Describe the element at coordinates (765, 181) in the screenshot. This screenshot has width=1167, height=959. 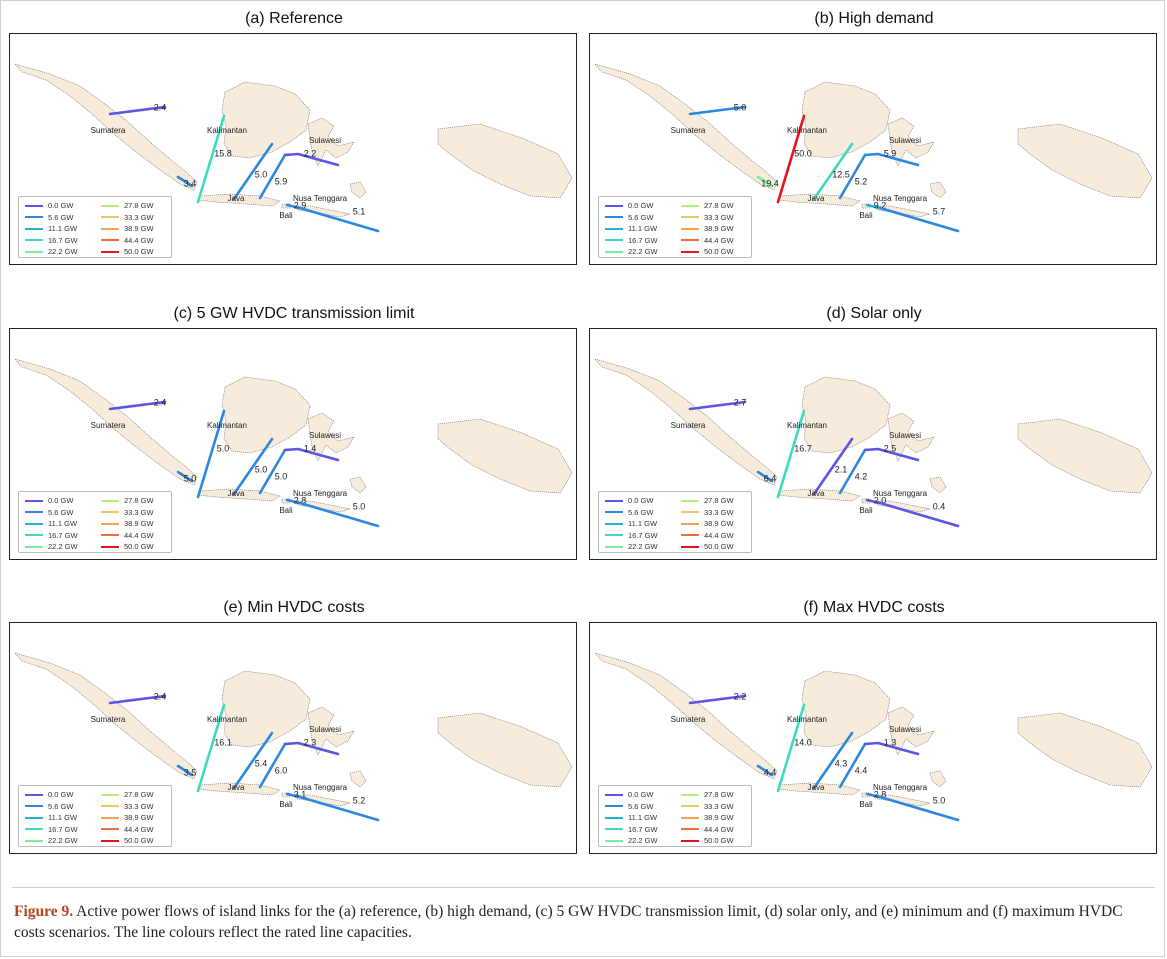
I see `link-sum-java` at that location.